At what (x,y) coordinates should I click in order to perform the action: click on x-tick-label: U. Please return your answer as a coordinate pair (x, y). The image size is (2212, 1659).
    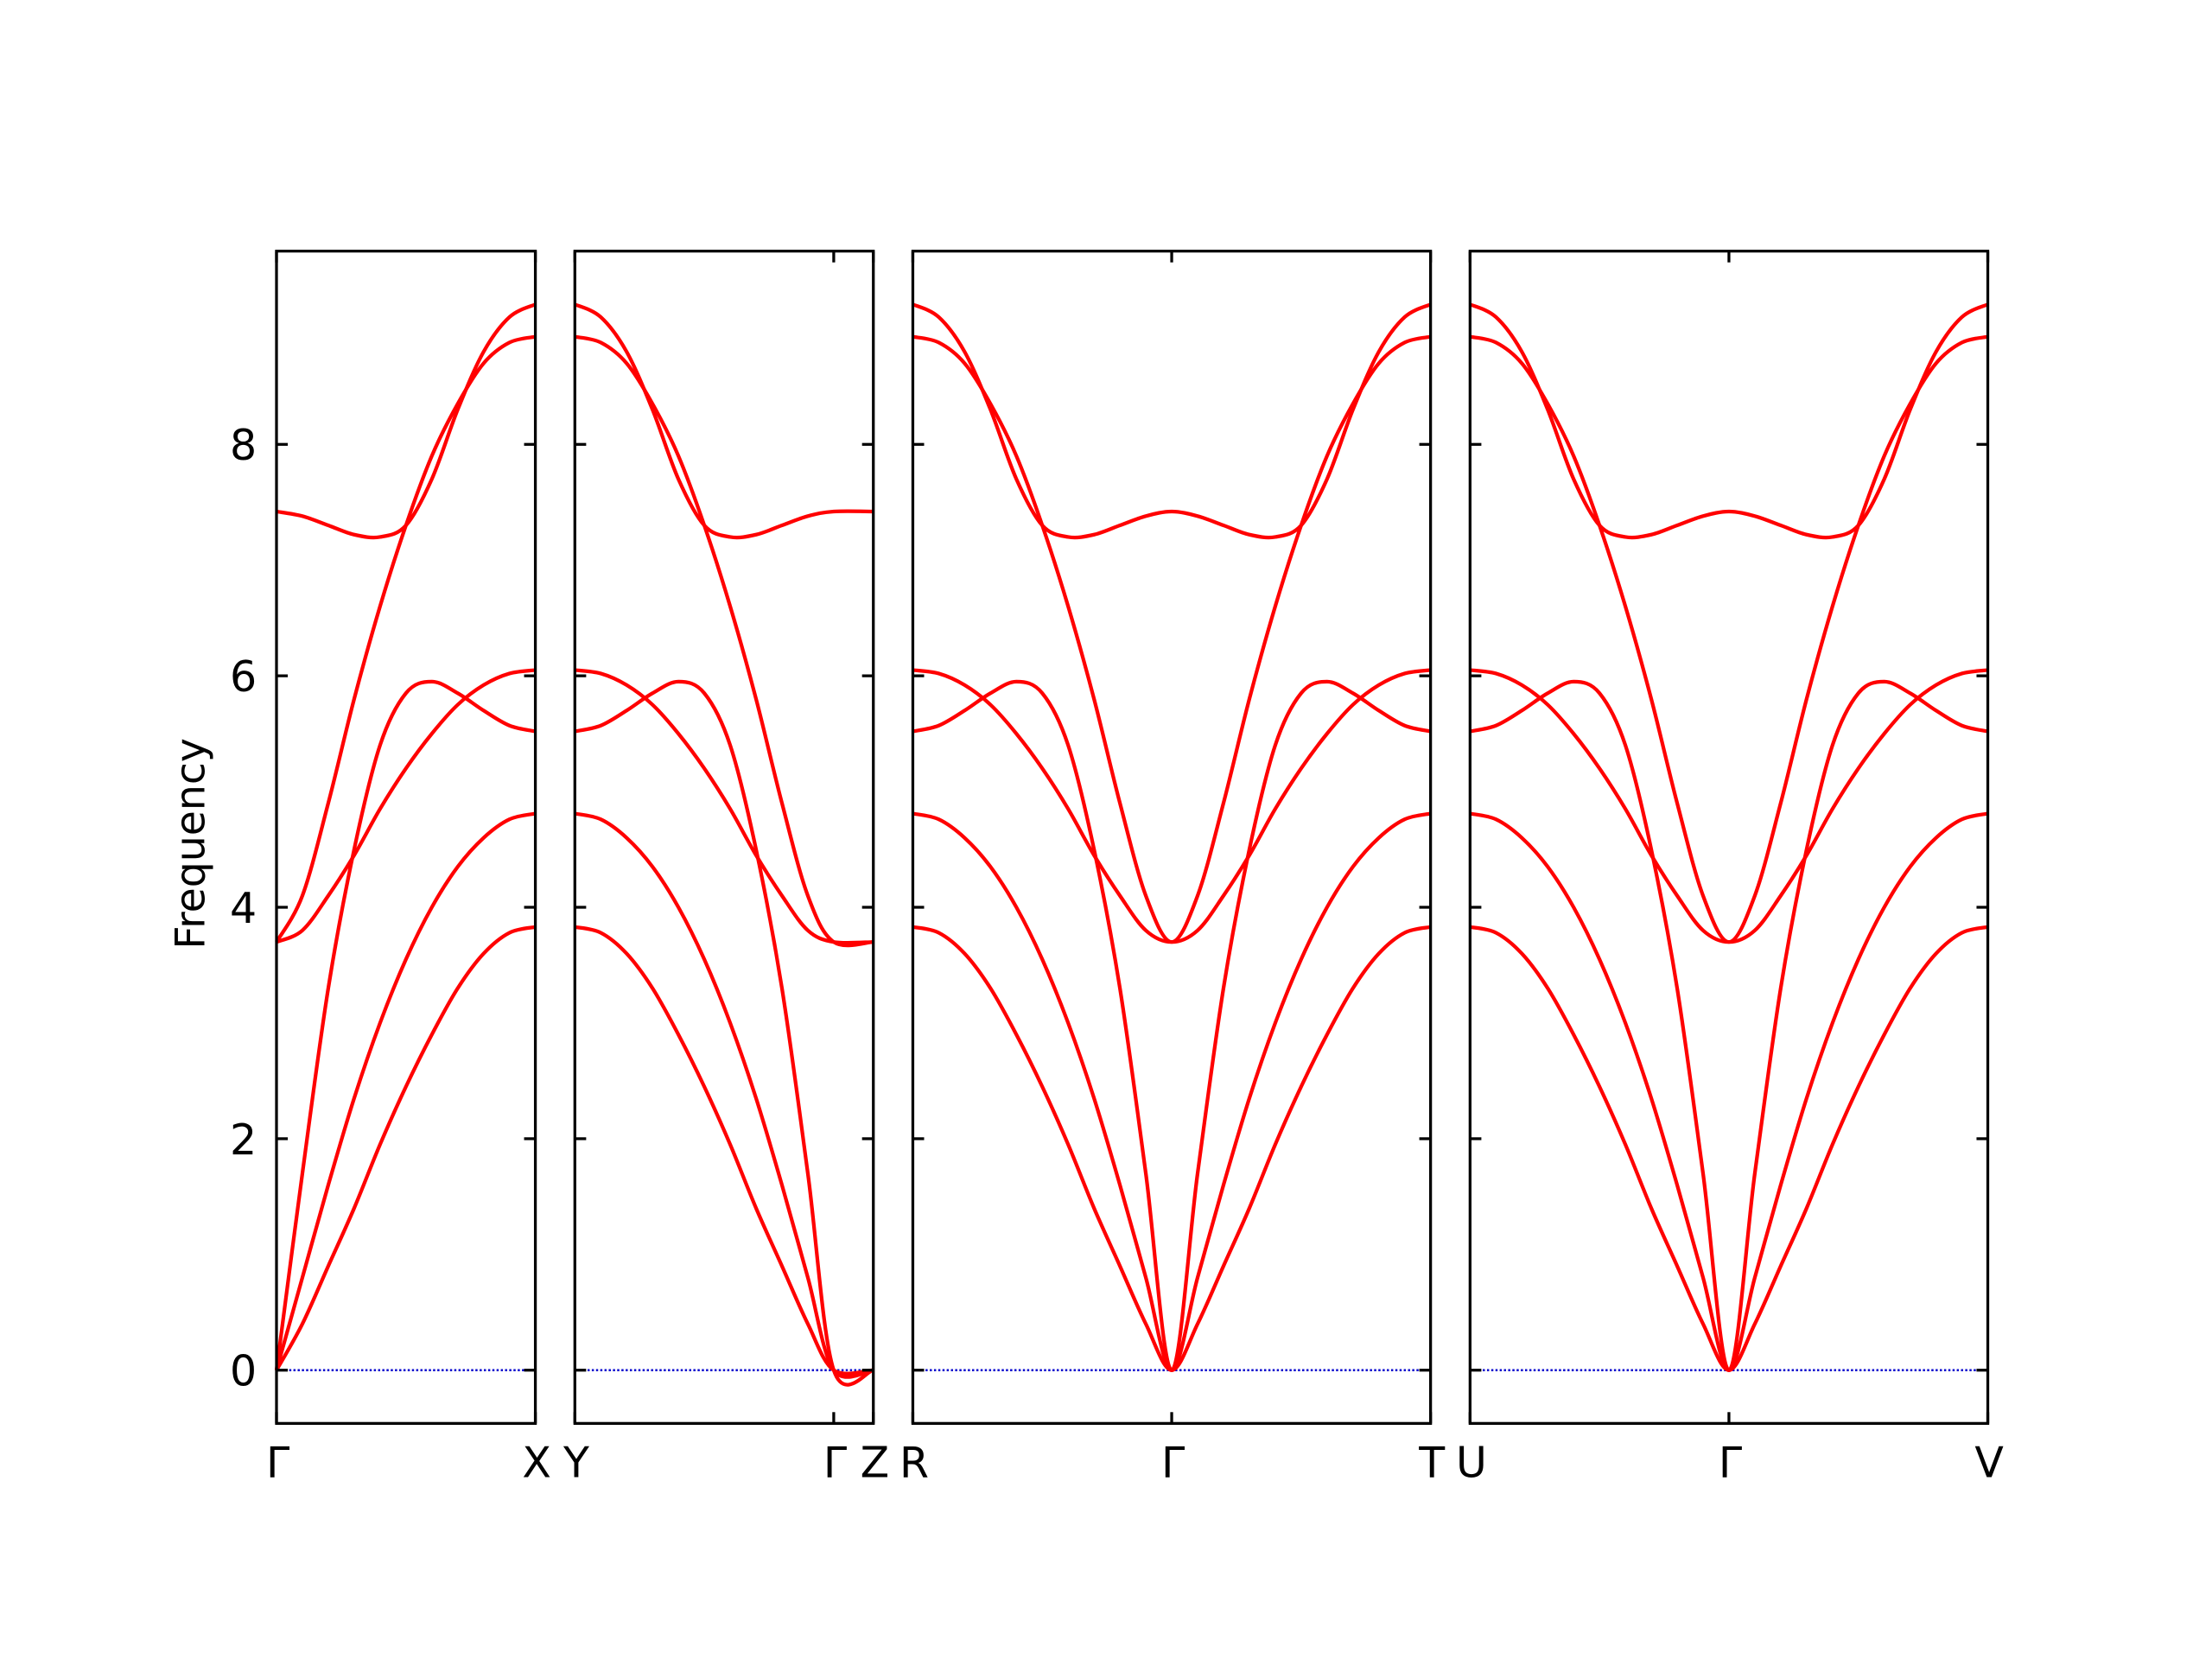
    Looking at the image, I should click on (1471, 1462).